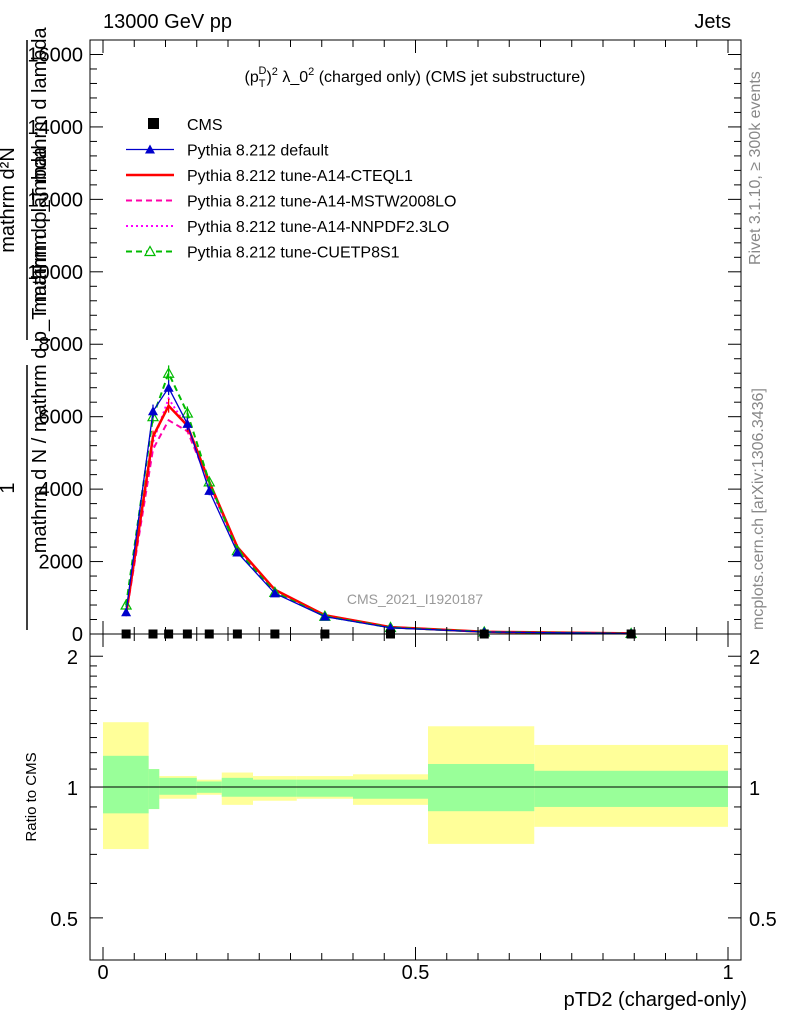 The image size is (786, 1029). I want to click on main-y-tick-label: 4000, so click(61, 490).